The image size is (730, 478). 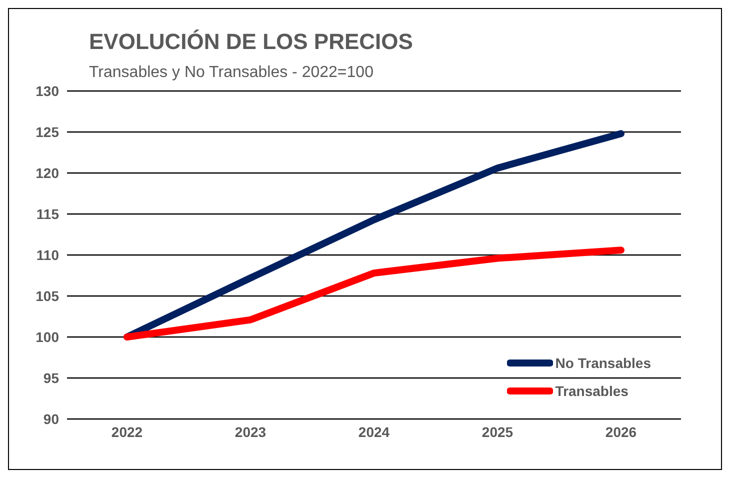 I want to click on y-tick-label: 110, so click(x=48, y=254).